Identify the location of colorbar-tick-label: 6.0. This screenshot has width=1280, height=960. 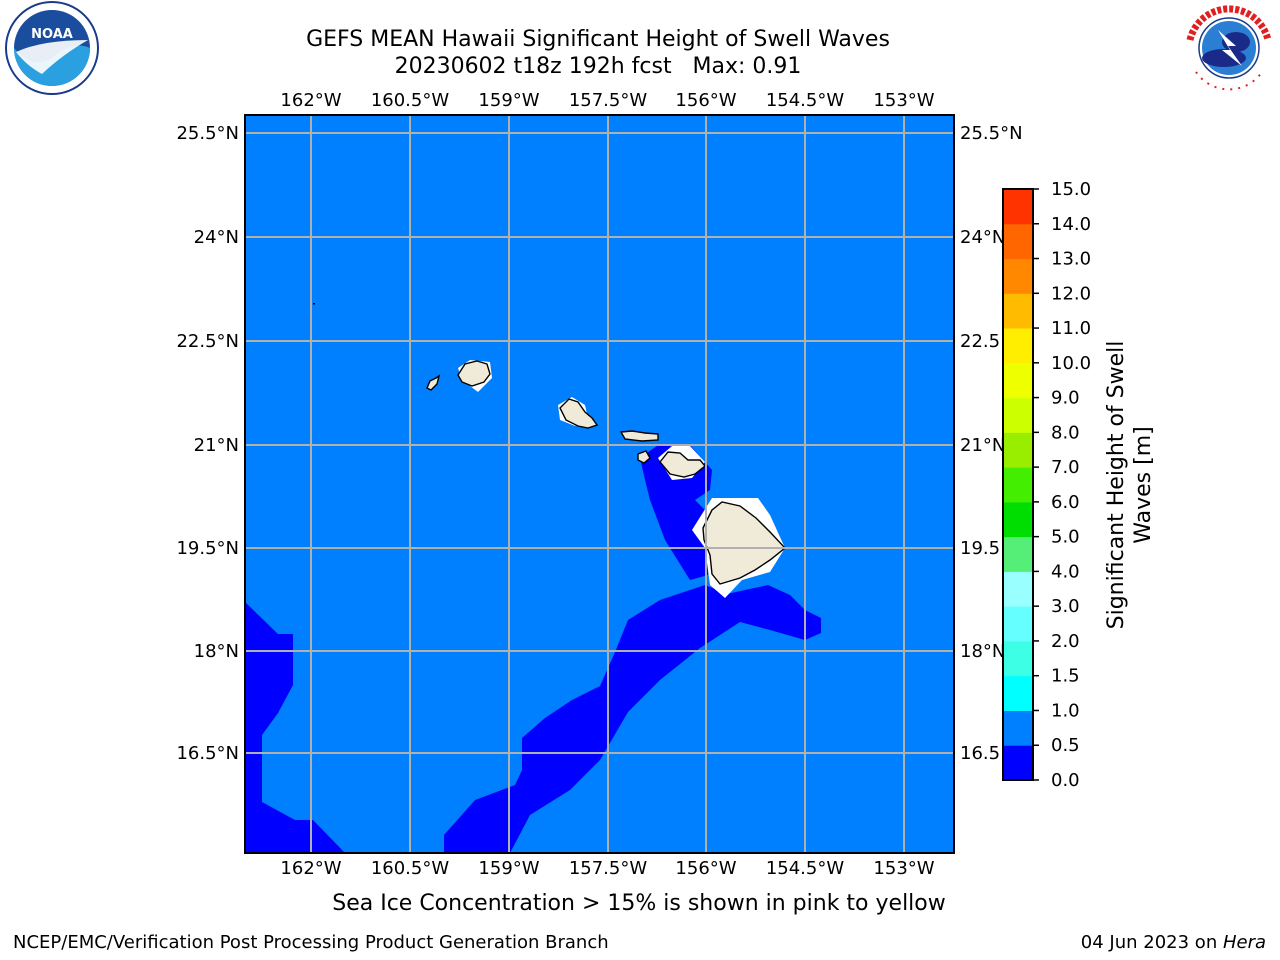
(1065, 502).